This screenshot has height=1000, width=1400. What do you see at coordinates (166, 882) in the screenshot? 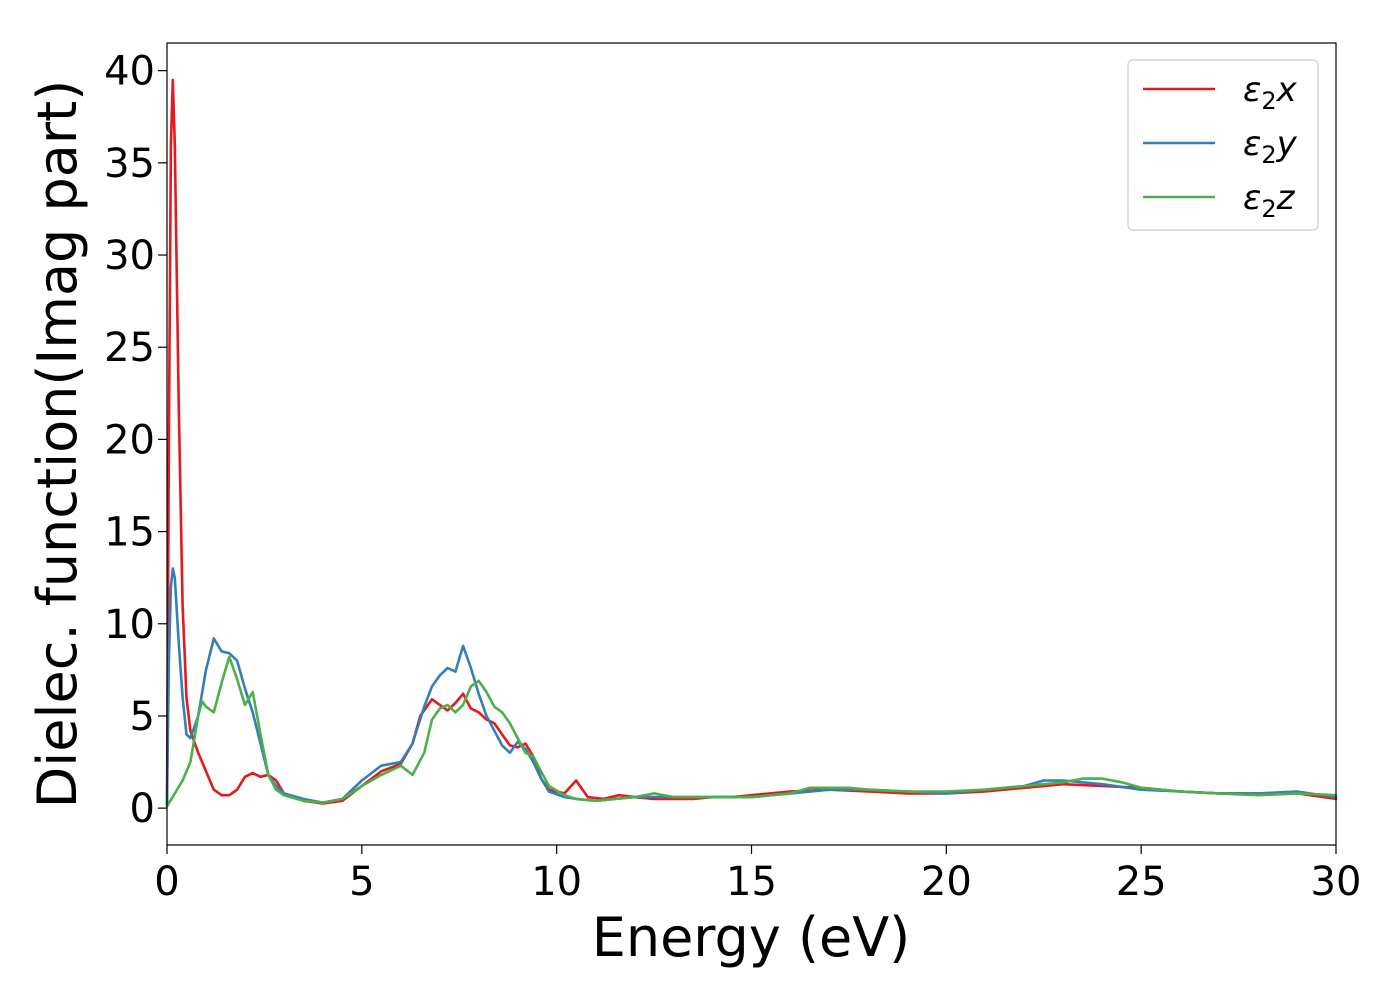
I see `x-tick-label: 0` at bounding box center [166, 882].